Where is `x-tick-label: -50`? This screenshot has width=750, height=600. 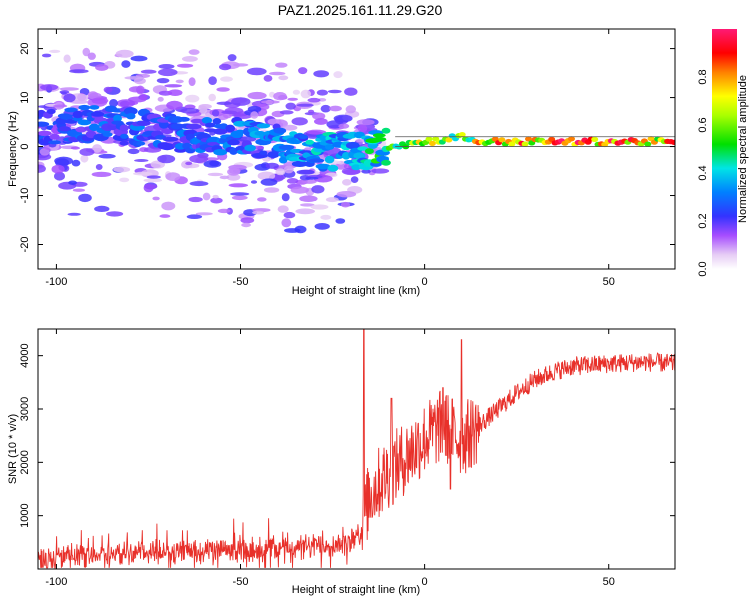
x-tick-label: -50 is located at coordinates (241, 282).